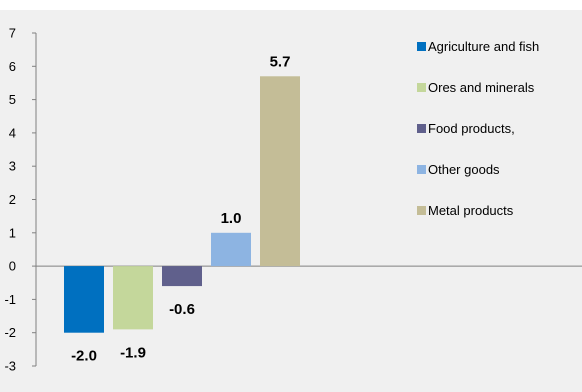  I want to click on legend-label: Other goods, so click(464, 169).